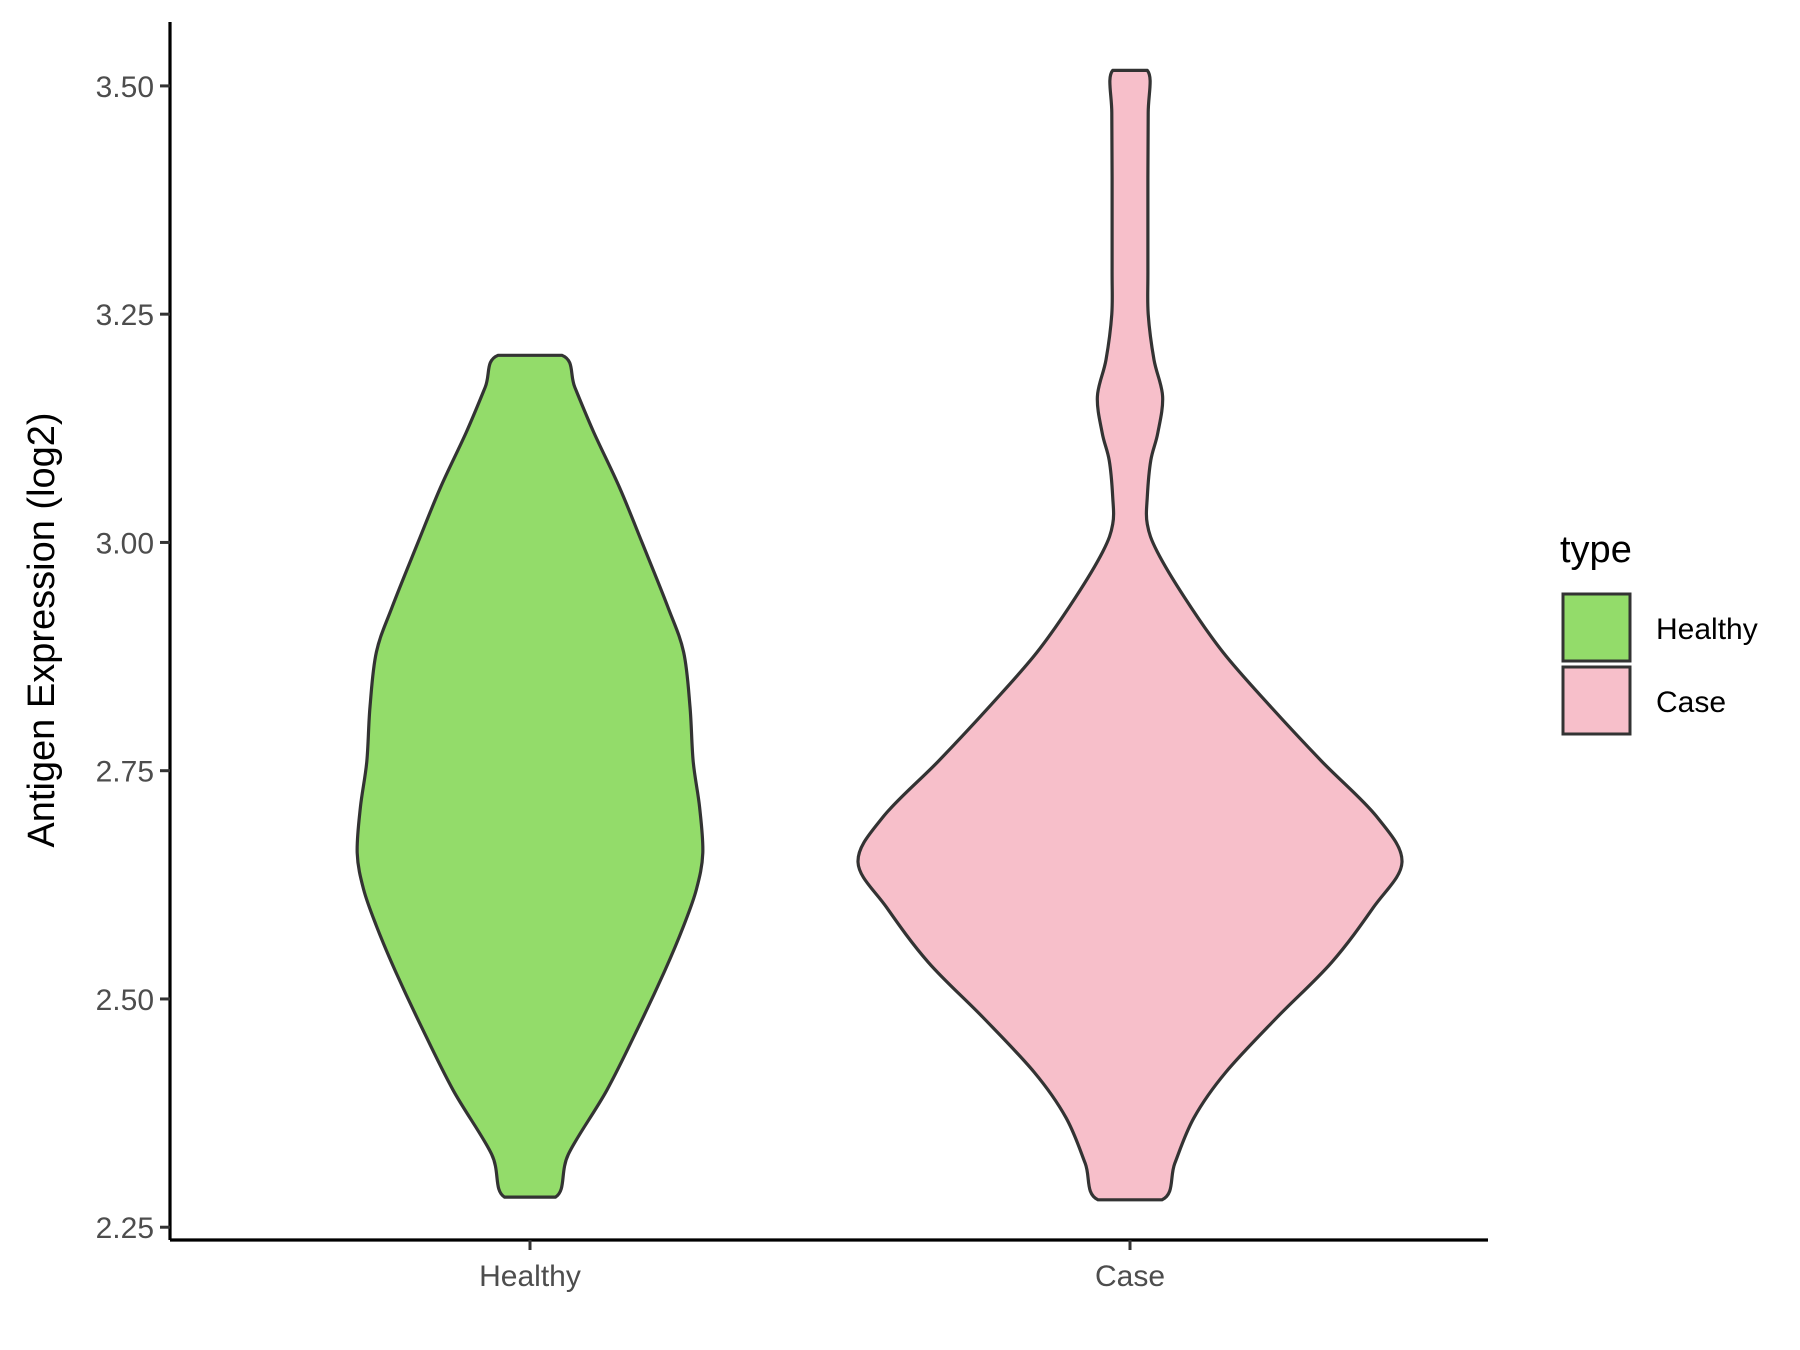  What do you see at coordinates (125, 772) in the screenshot?
I see `y-tick-label: 2.75` at bounding box center [125, 772].